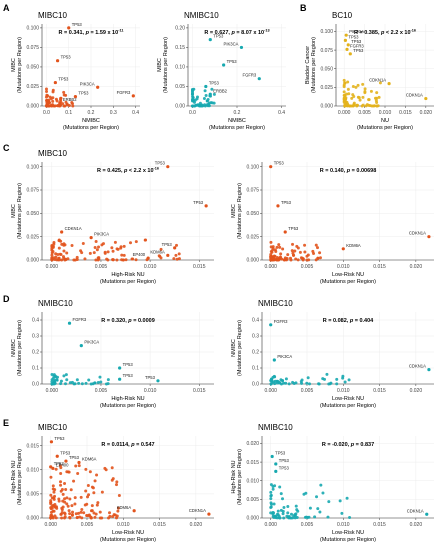 This screenshot has width=442, height=550. Describe the element at coordinates (252, 444) in the screenshot. I see `y-tick-label: 0.020` at that location.